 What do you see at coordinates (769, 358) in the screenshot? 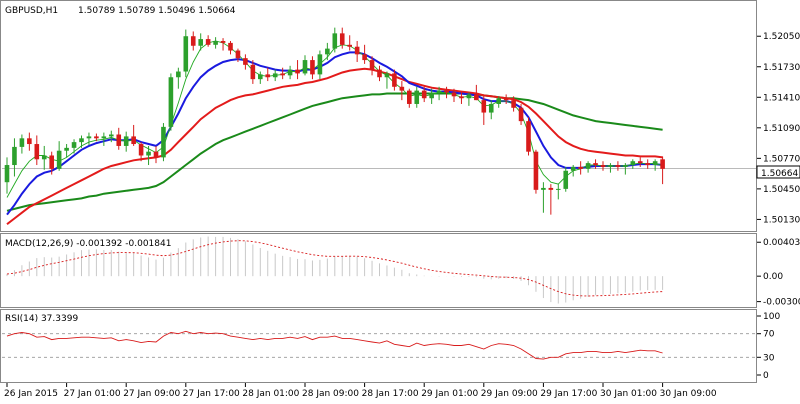
I see `rsi-tick-label: 30` at bounding box center [769, 358].